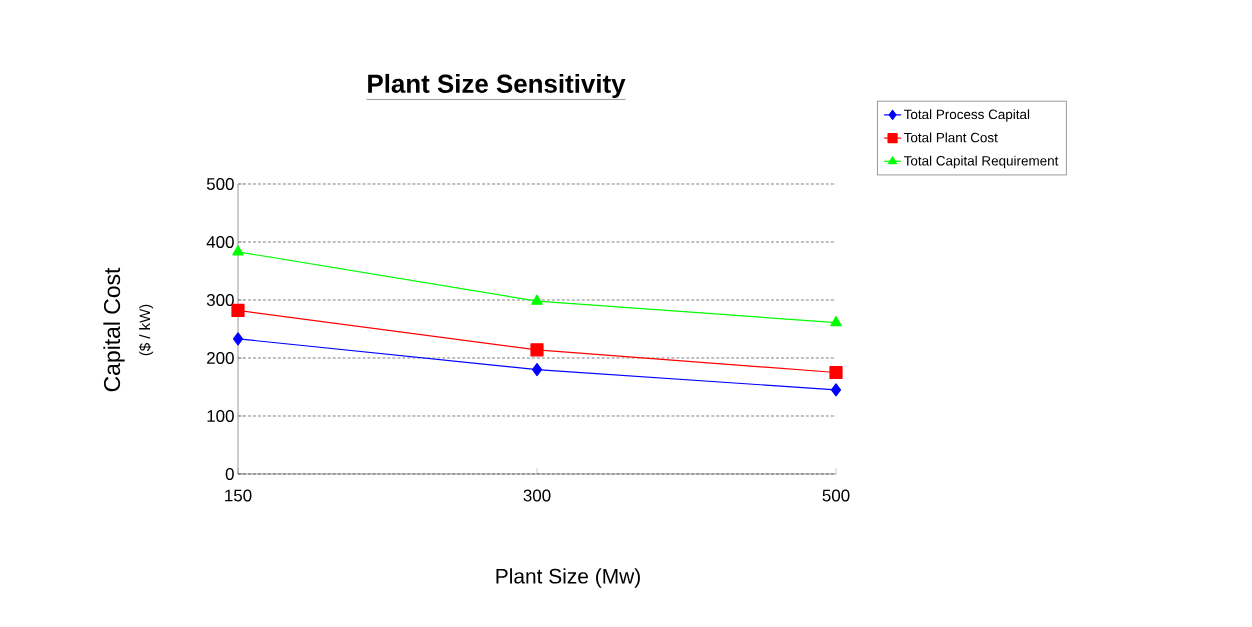  Describe the element at coordinates (114, 329) in the screenshot. I see `y-axis-title: Capital Cost` at that location.